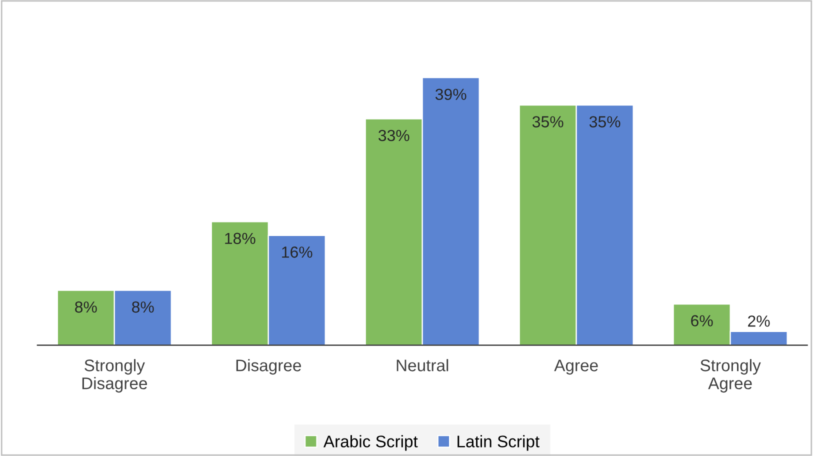 The height and width of the screenshot is (456, 813). I want to click on legend-label: Latin Script, so click(499, 443).